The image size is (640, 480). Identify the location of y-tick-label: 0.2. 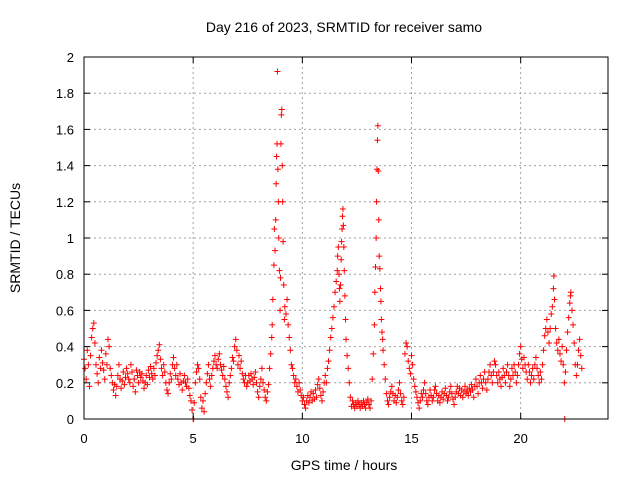
(65, 383).